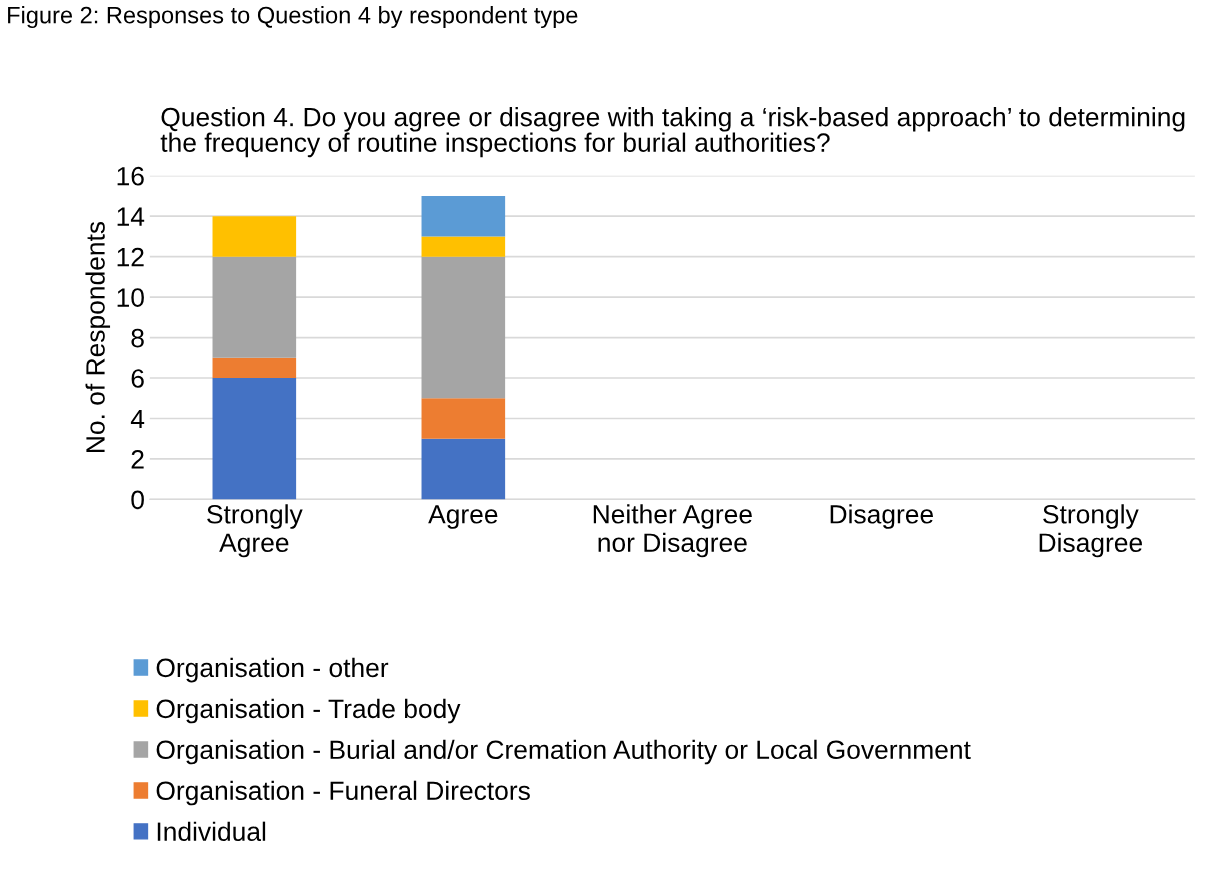 Image resolution: width=1228 pixels, height=870 pixels. Describe the element at coordinates (137, 378) in the screenshot. I see `y-tick-label: 6` at that location.